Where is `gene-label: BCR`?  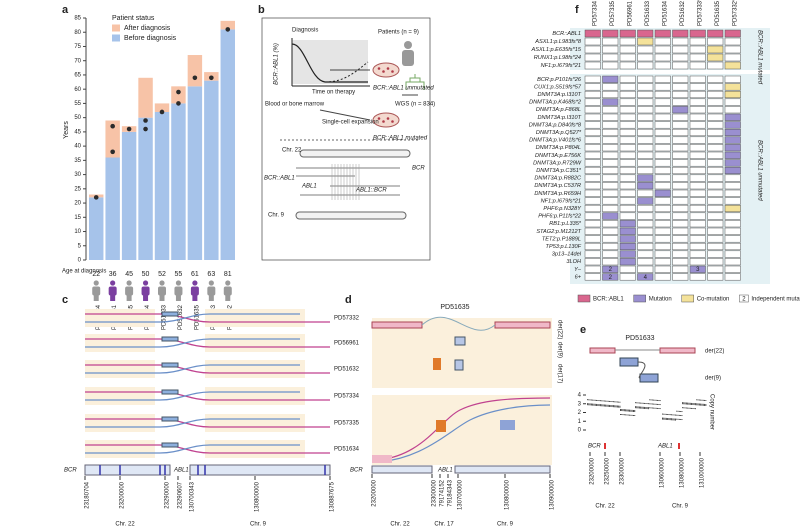 gene-label: BCR is located at coordinates (70, 471).